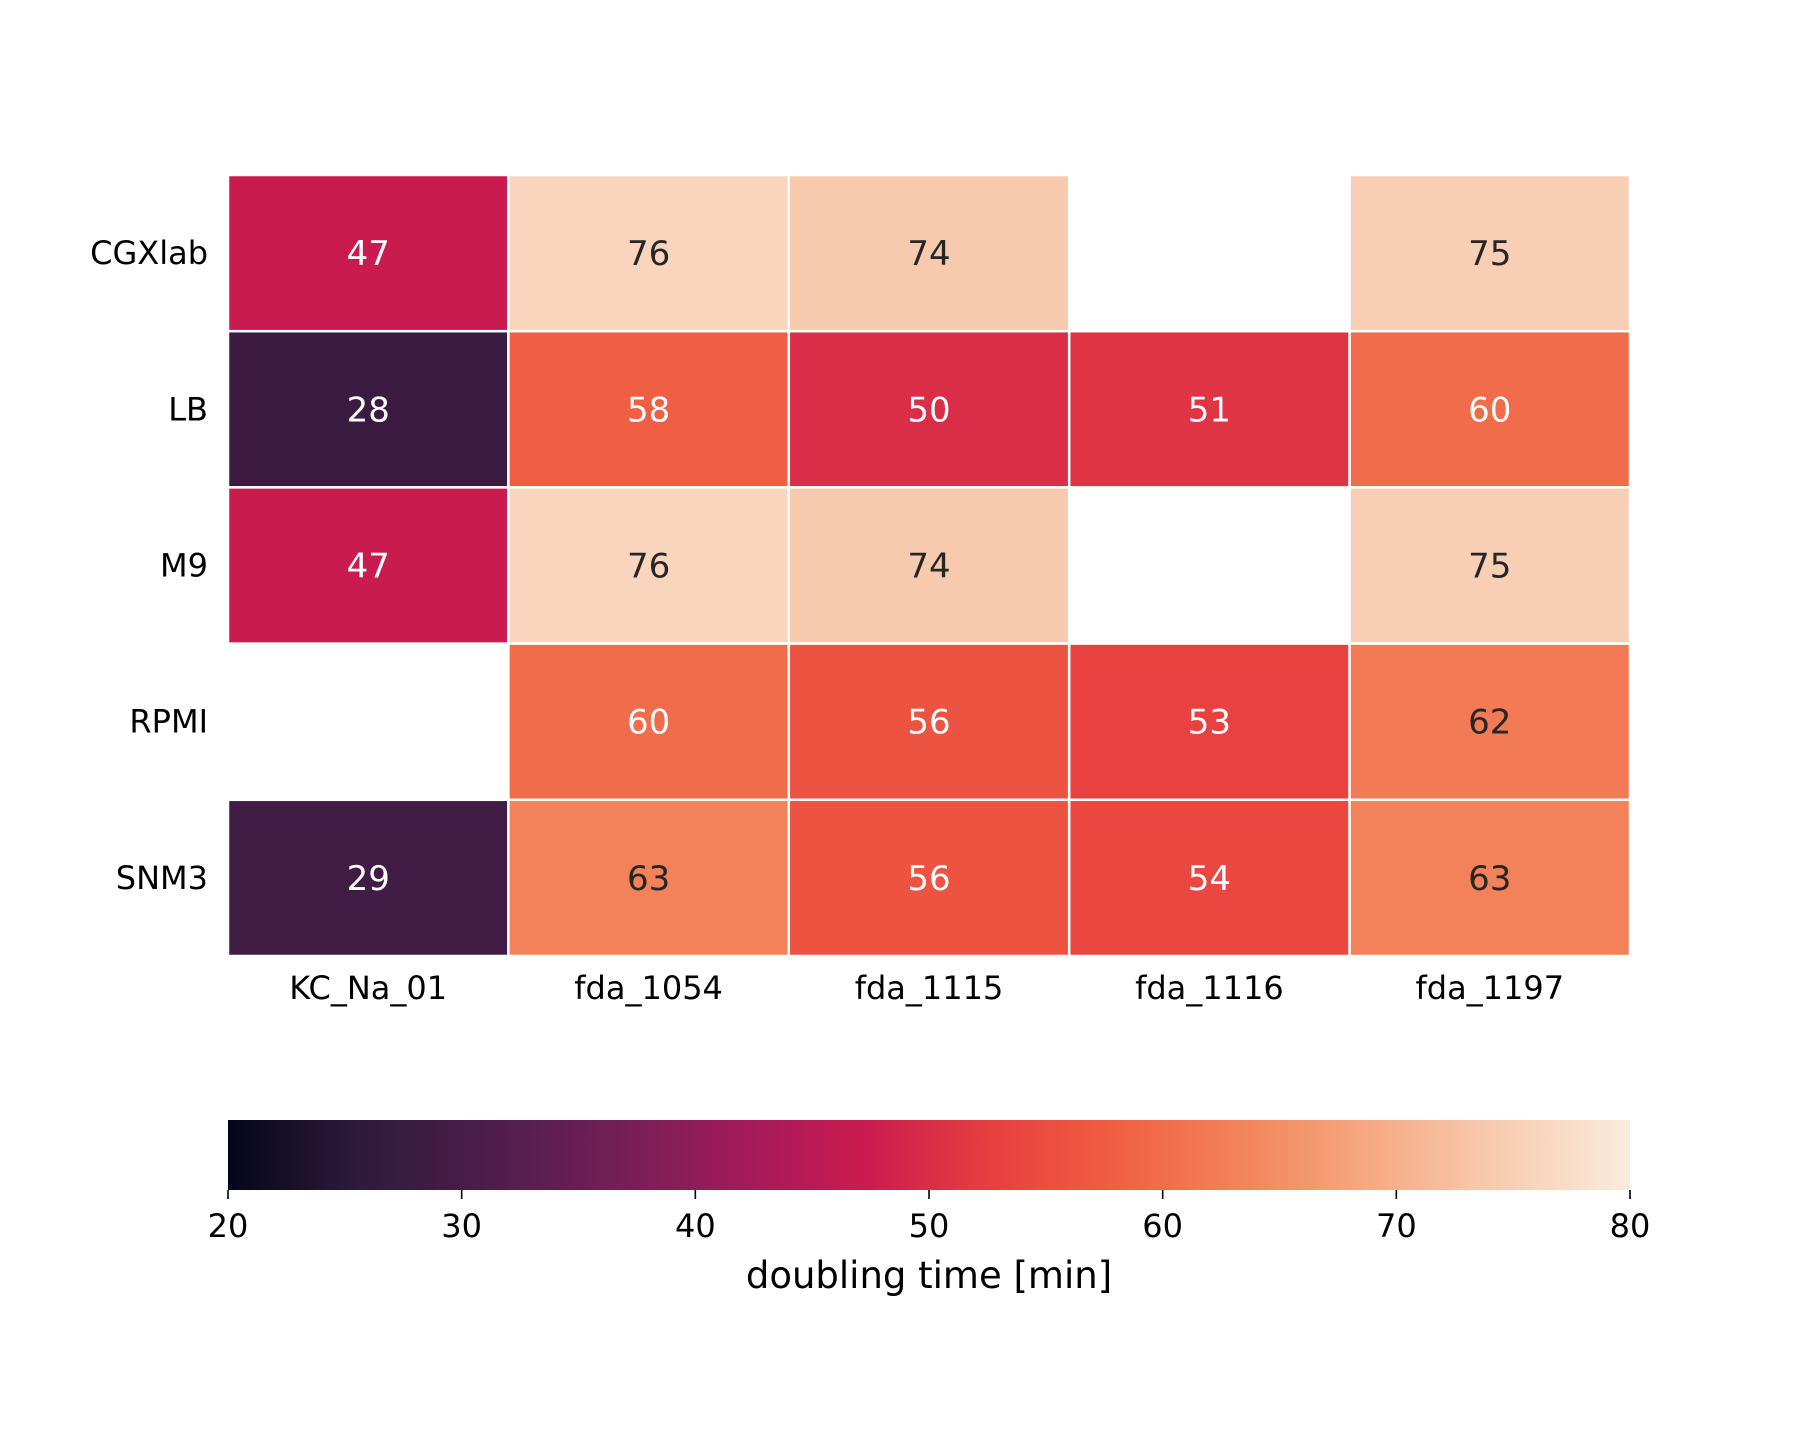 This screenshot has width=1800, height=1440. What do you see at coordinates (162, 878) in the screenshot?
I see `row-label: SNM3` at bounding box center [162, 878].